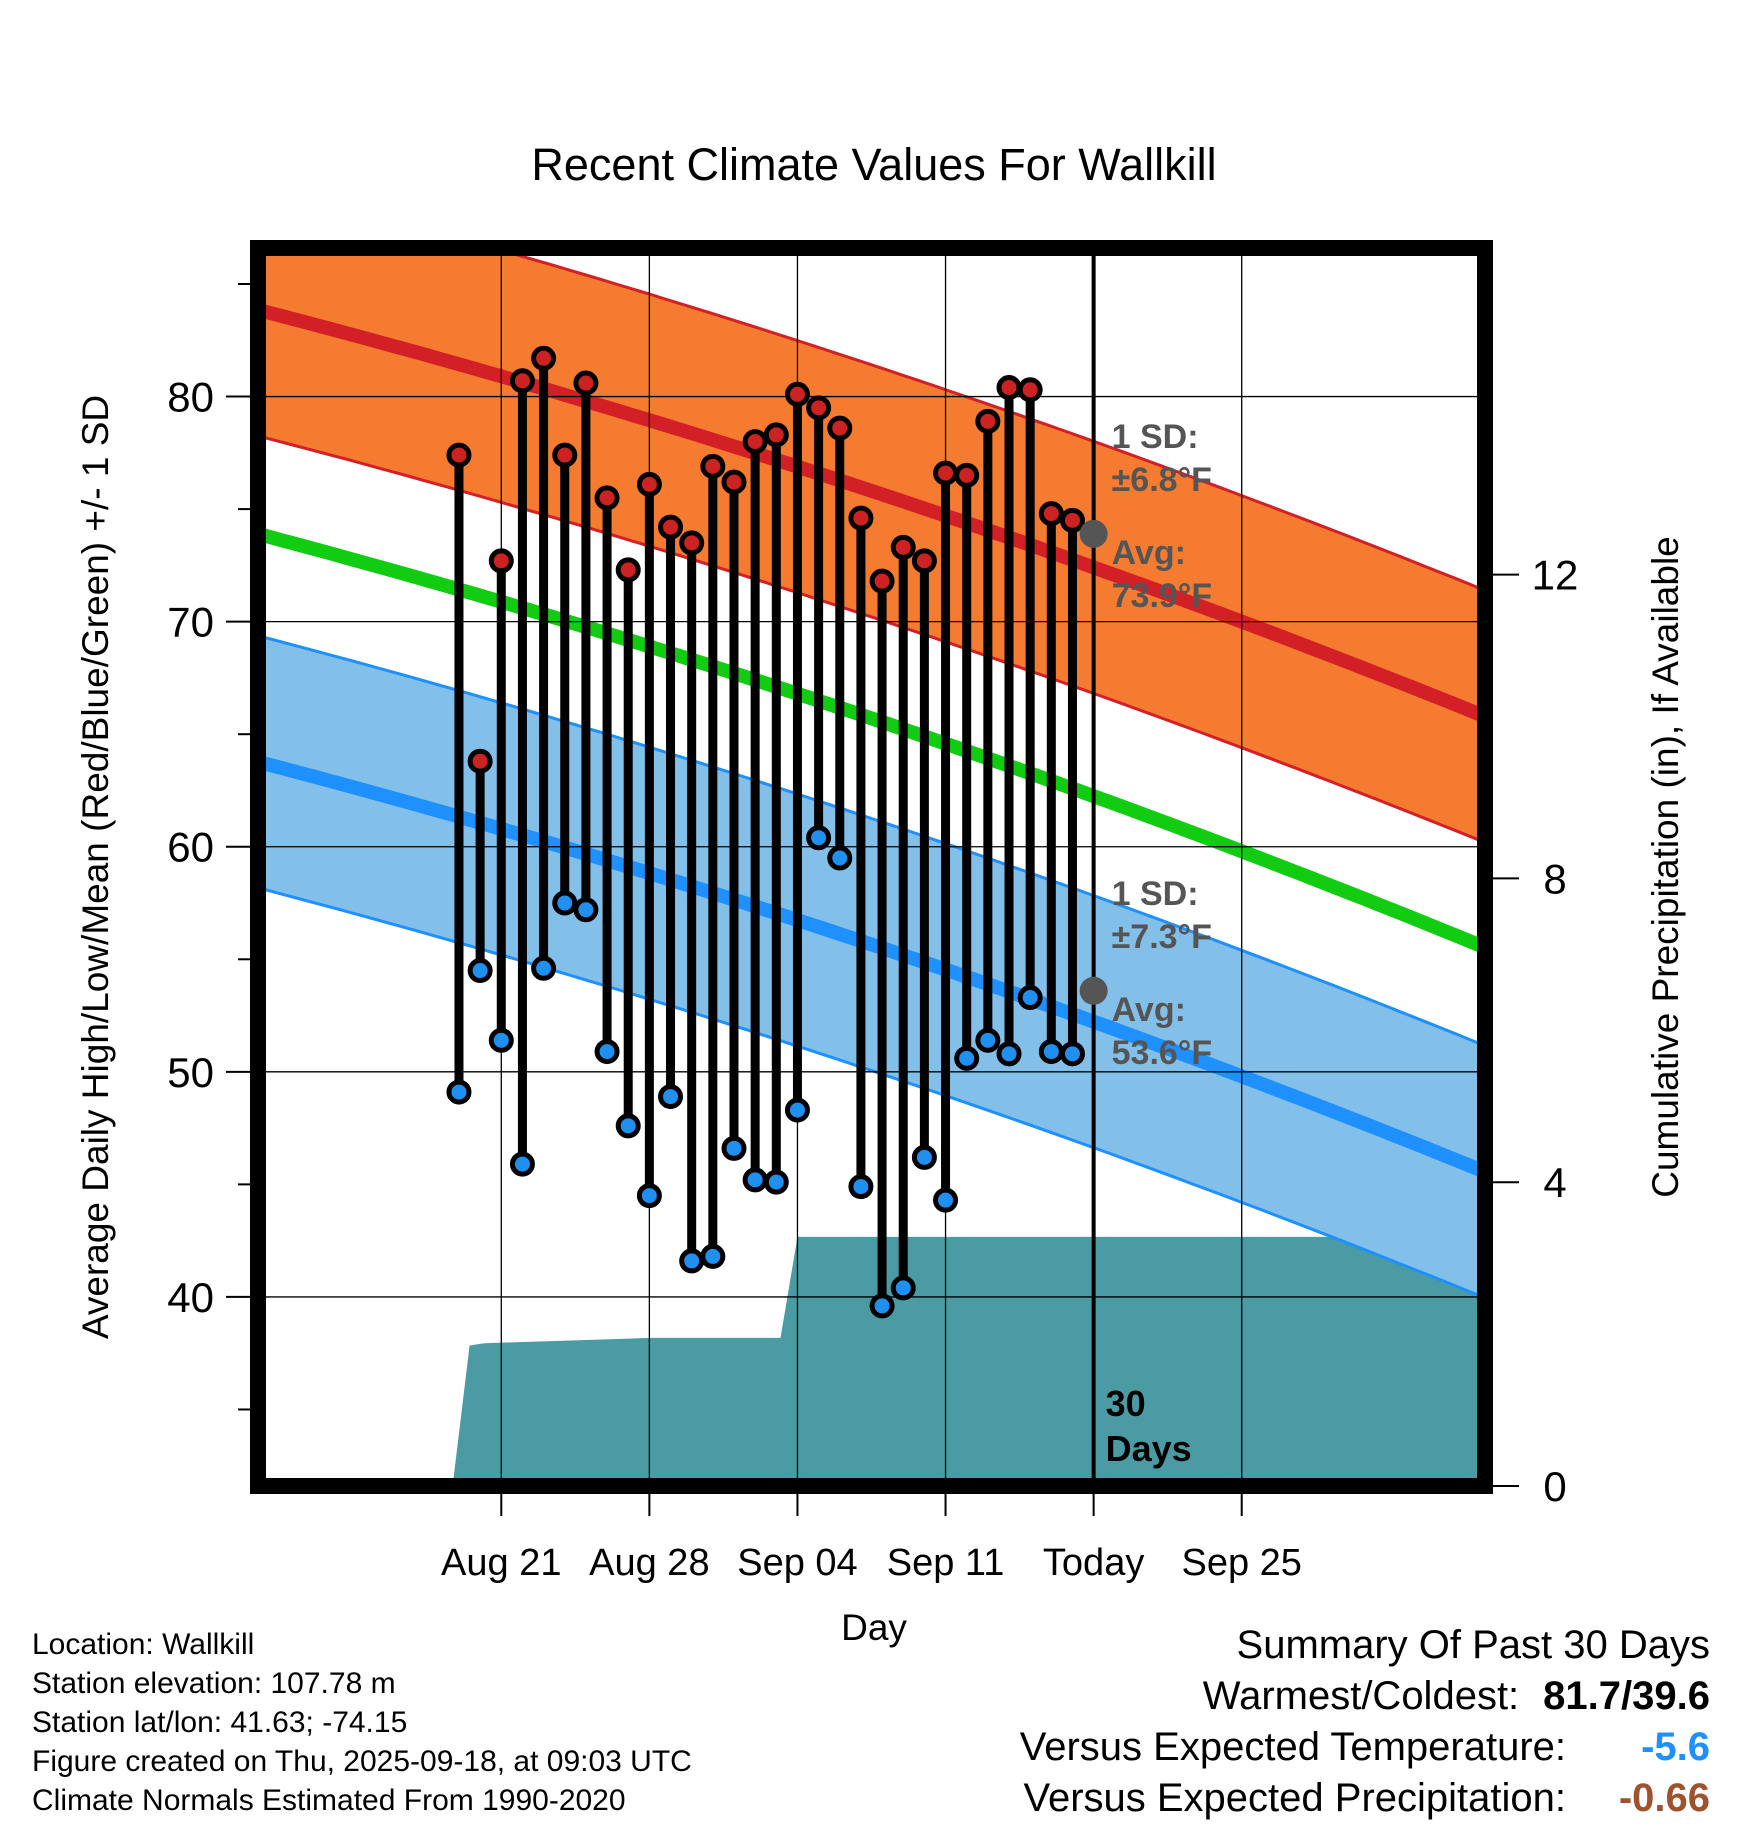 Image resolution: width=1748 pixels, height=1828 pixels. I want to click on precip-area, so click(968, 1361).